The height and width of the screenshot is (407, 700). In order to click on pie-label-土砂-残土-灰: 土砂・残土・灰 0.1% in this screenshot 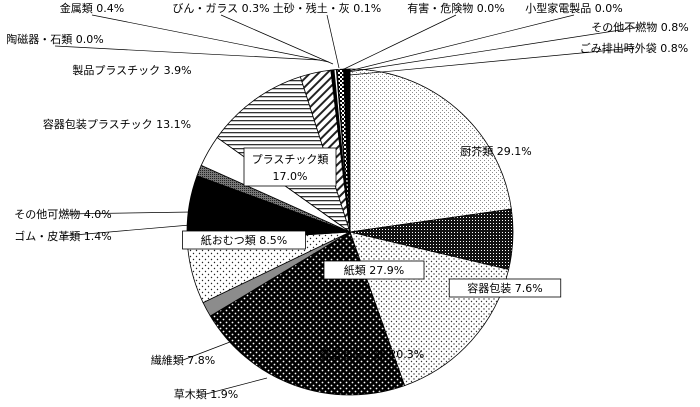, I will do `click(327, 8)`.